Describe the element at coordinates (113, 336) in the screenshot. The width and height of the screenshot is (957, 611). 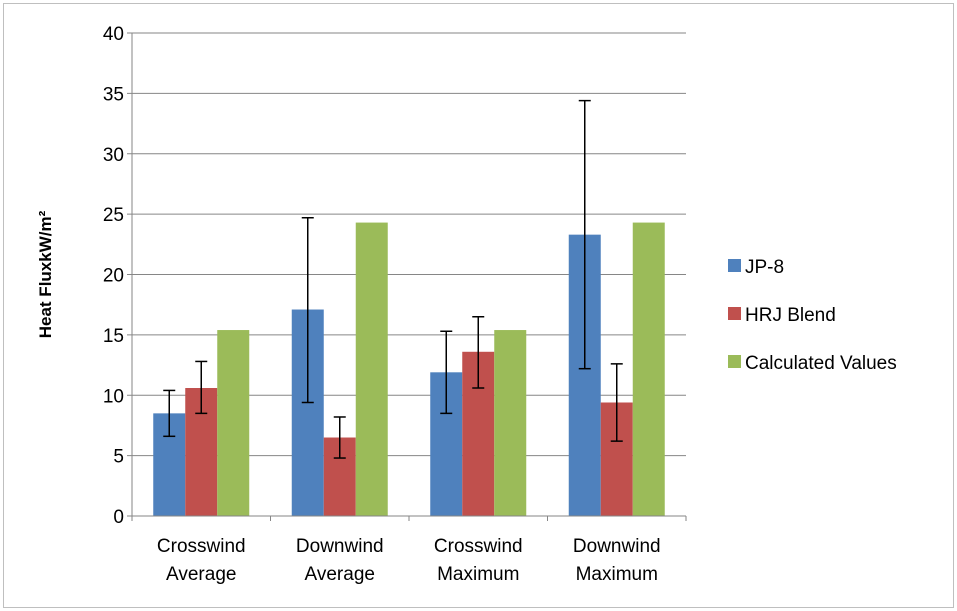
I see `y-tick-label: 15` at that location.